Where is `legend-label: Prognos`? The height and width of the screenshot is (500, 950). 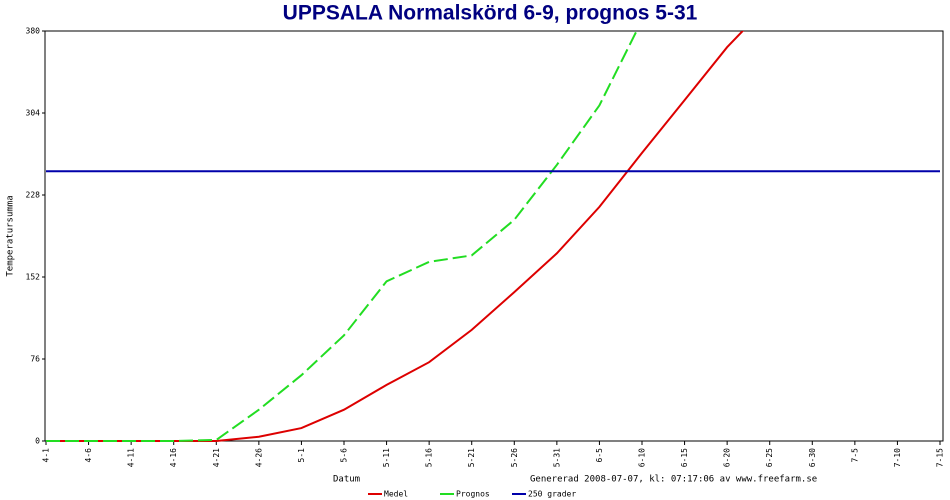
legend-label: Prognos is located at coordinates (473, 494).